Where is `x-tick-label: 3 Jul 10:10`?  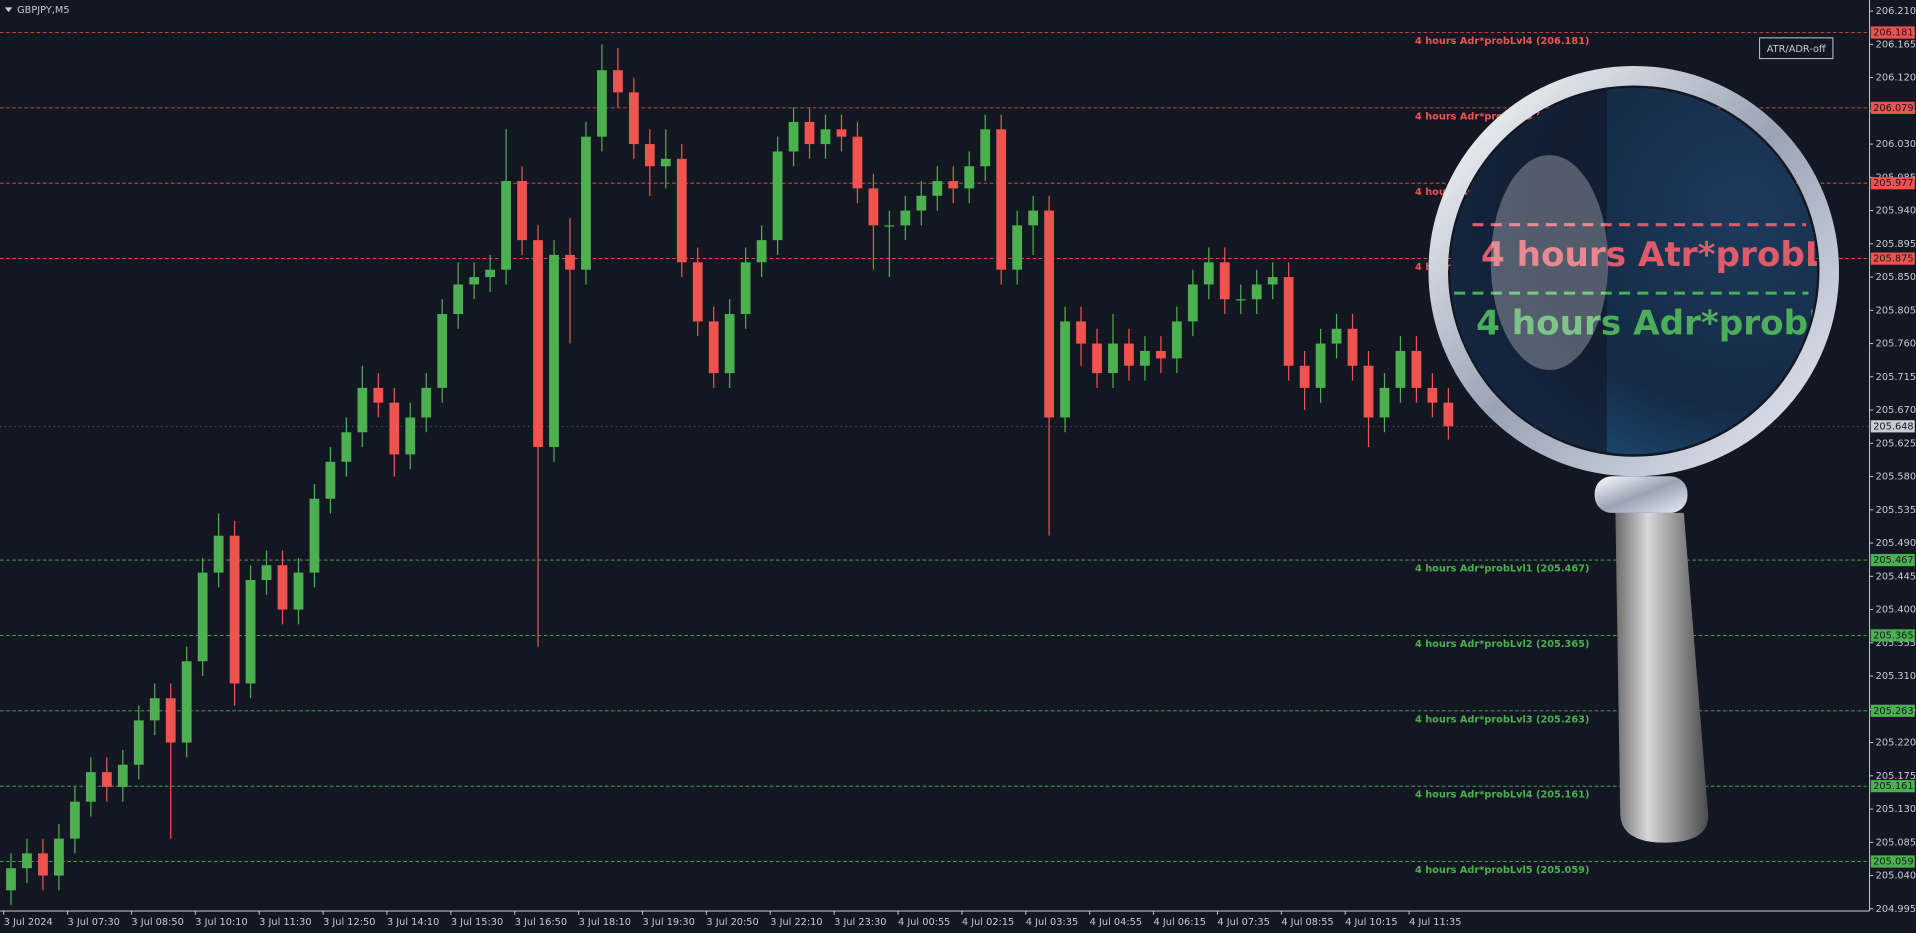
x-tick-label: 3 Jul 10:10 is located at coordinates (221, 922).